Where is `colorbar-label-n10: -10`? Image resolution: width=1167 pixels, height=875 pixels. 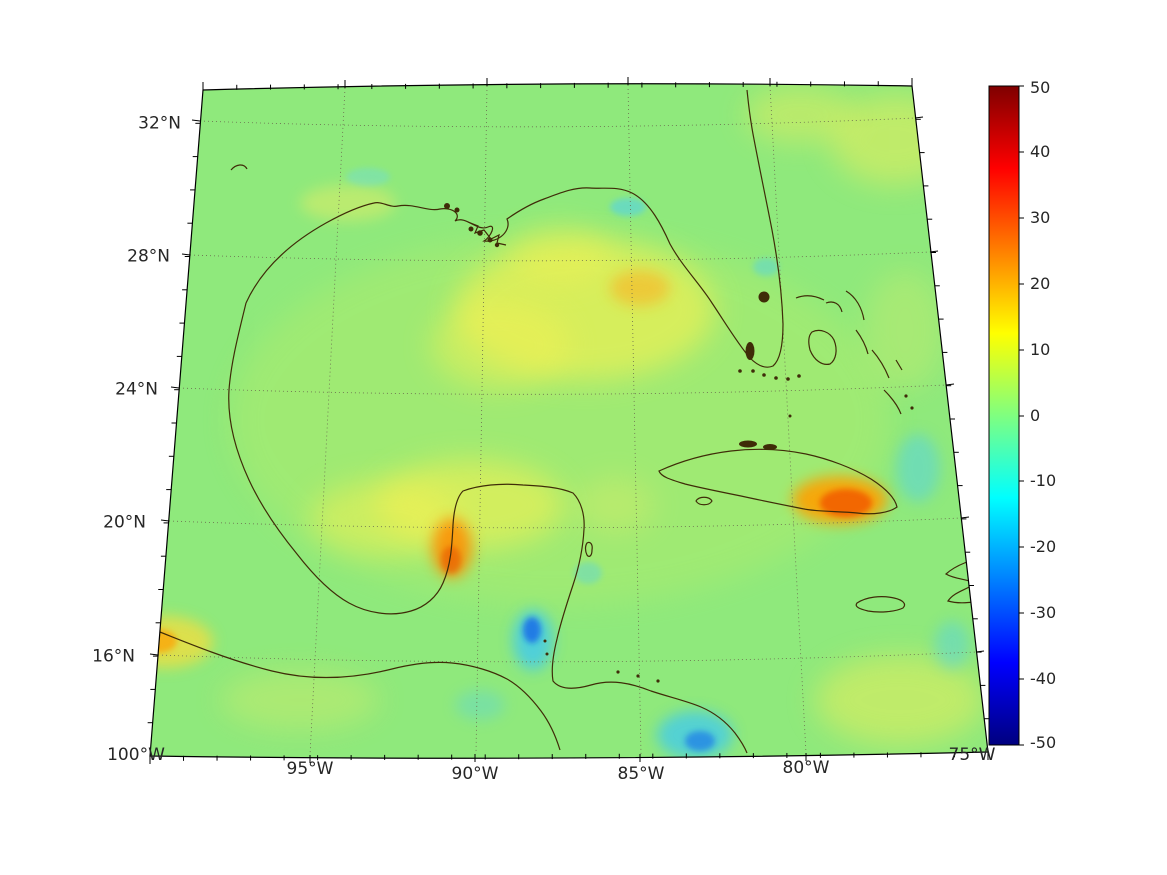
colorbar-label-n10: -10 is located at coordinates (1043, 480).